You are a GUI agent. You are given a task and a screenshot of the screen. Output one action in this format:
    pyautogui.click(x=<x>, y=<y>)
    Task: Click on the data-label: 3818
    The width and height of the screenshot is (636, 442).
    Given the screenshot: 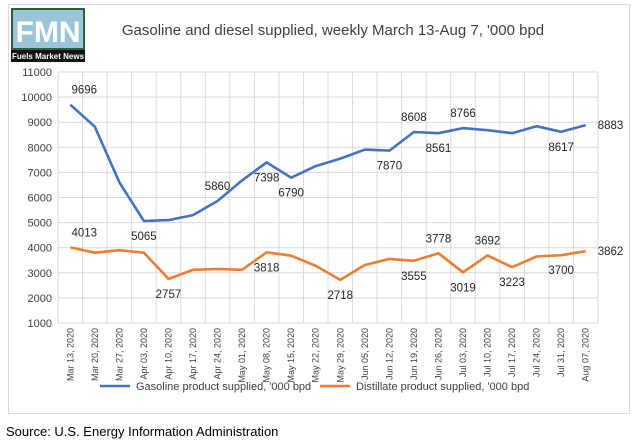 What is the action you would take?
    pyautogui.click(x=267, y=268)
    